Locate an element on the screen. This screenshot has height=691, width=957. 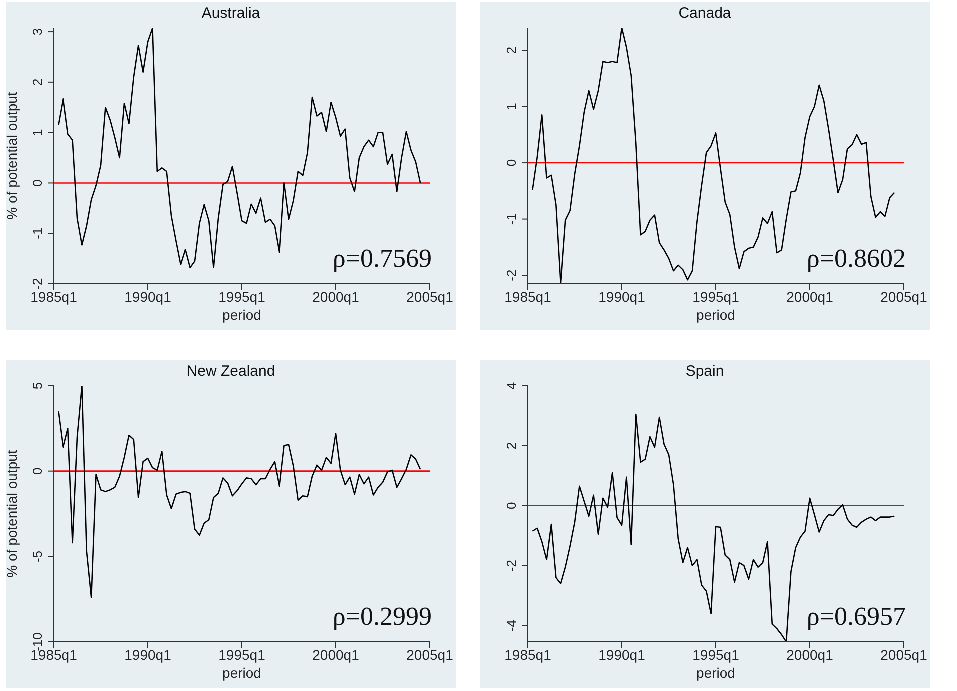
y-tick-label: 3 is located at coordinates (37, 32).